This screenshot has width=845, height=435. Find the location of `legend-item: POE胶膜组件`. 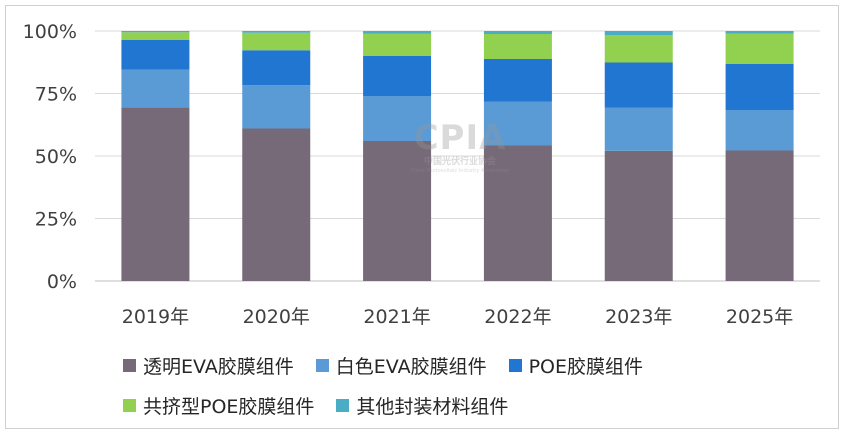

legend-item: POE胶膜组件 is located at coordinates (576, 365).